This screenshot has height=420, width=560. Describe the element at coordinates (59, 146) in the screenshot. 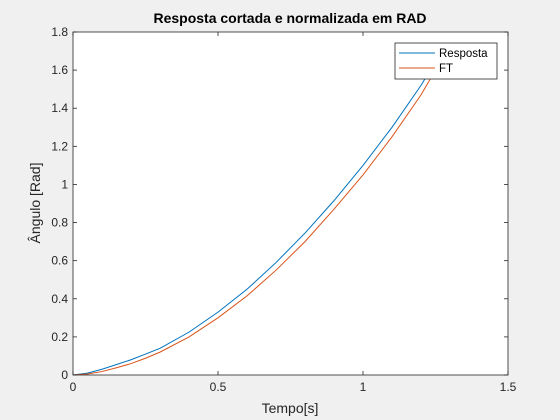

I see `y-tick-label: 1.2` at that location.